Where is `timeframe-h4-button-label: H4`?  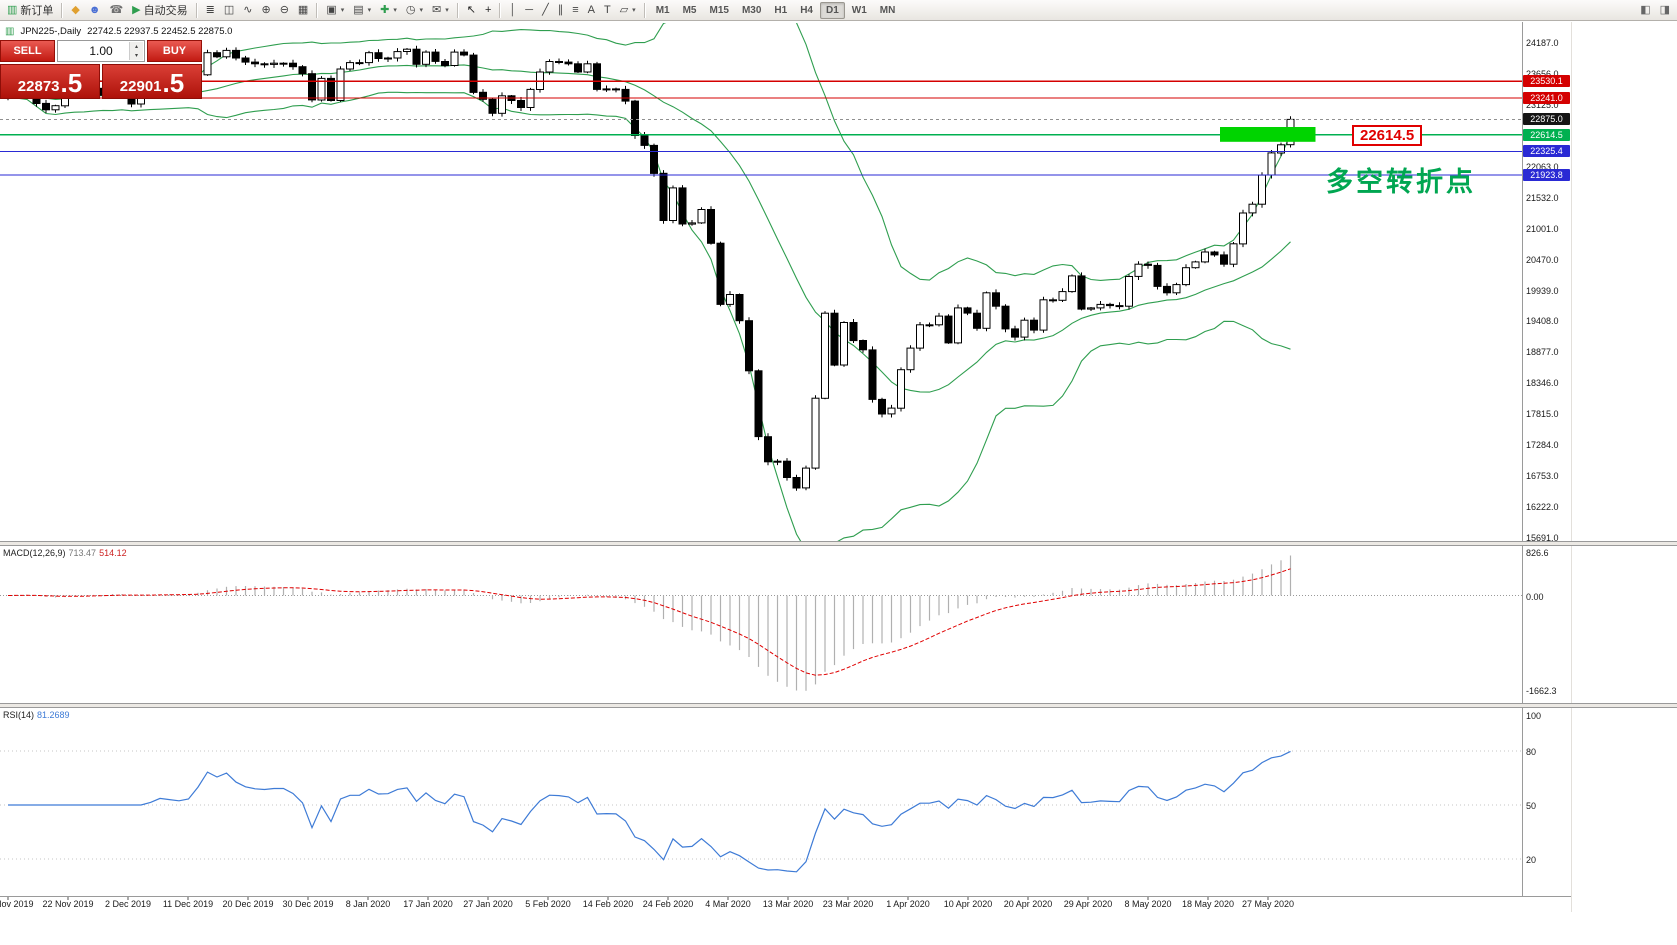
timeframe-h4-button-label: H4 is located at coordinates (806, 10).